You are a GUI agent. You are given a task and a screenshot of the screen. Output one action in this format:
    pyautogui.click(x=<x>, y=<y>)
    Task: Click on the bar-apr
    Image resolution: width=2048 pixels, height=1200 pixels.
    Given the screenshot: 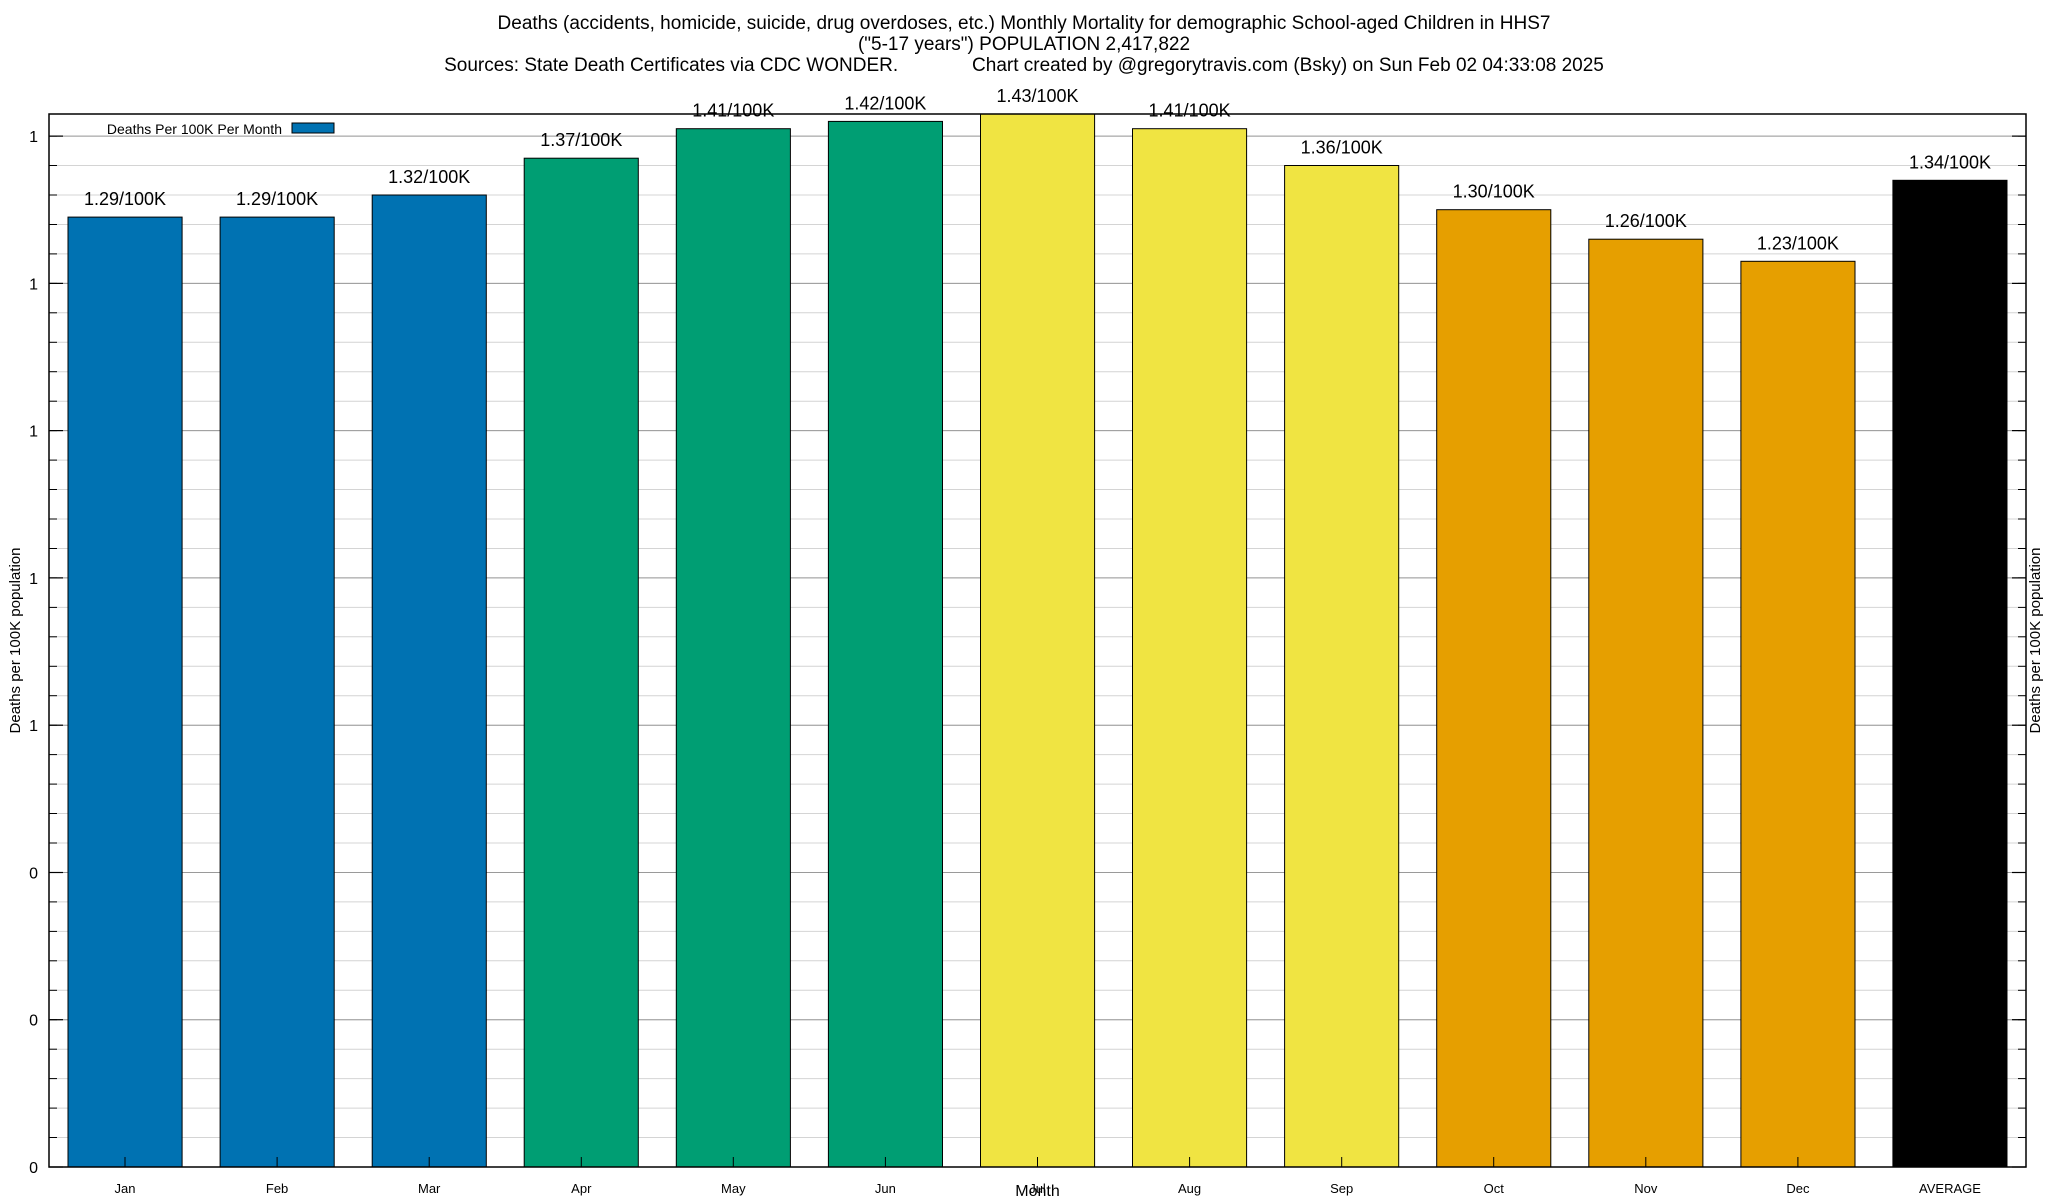 What is the action you would take?
    pyautogui.click(x=581, y=662)
    